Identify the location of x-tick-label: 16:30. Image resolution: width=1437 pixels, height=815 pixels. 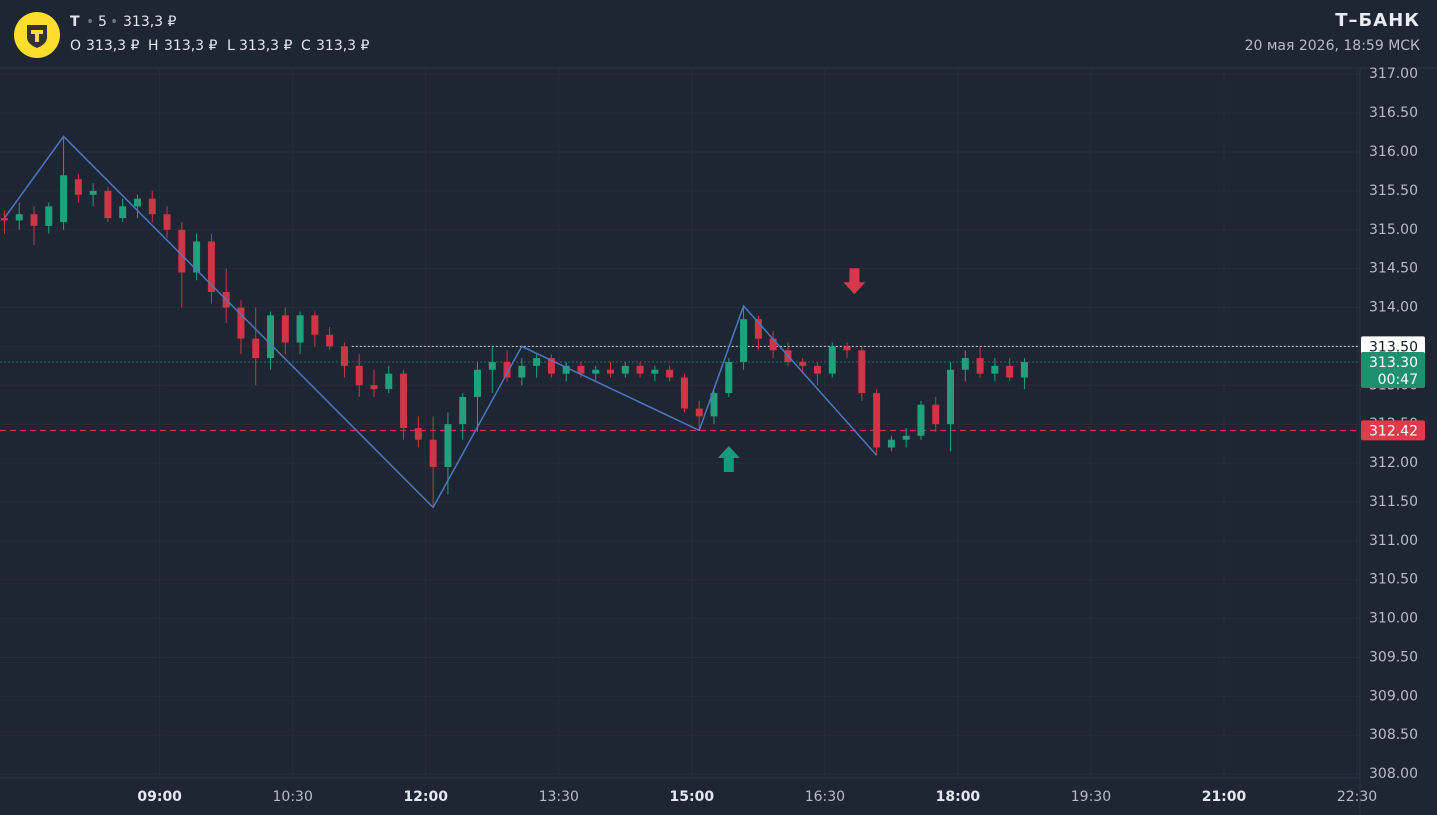
(825, 797).